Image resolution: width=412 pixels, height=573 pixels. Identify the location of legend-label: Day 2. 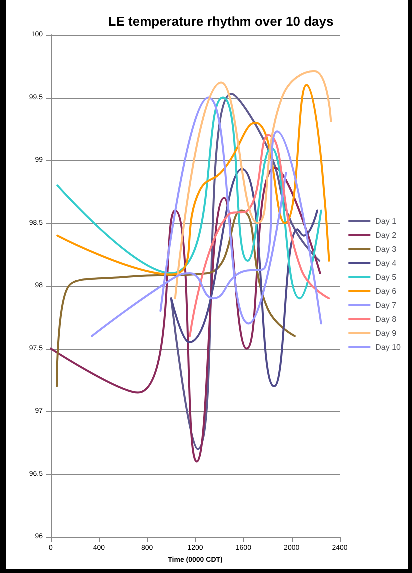
(387, 235).